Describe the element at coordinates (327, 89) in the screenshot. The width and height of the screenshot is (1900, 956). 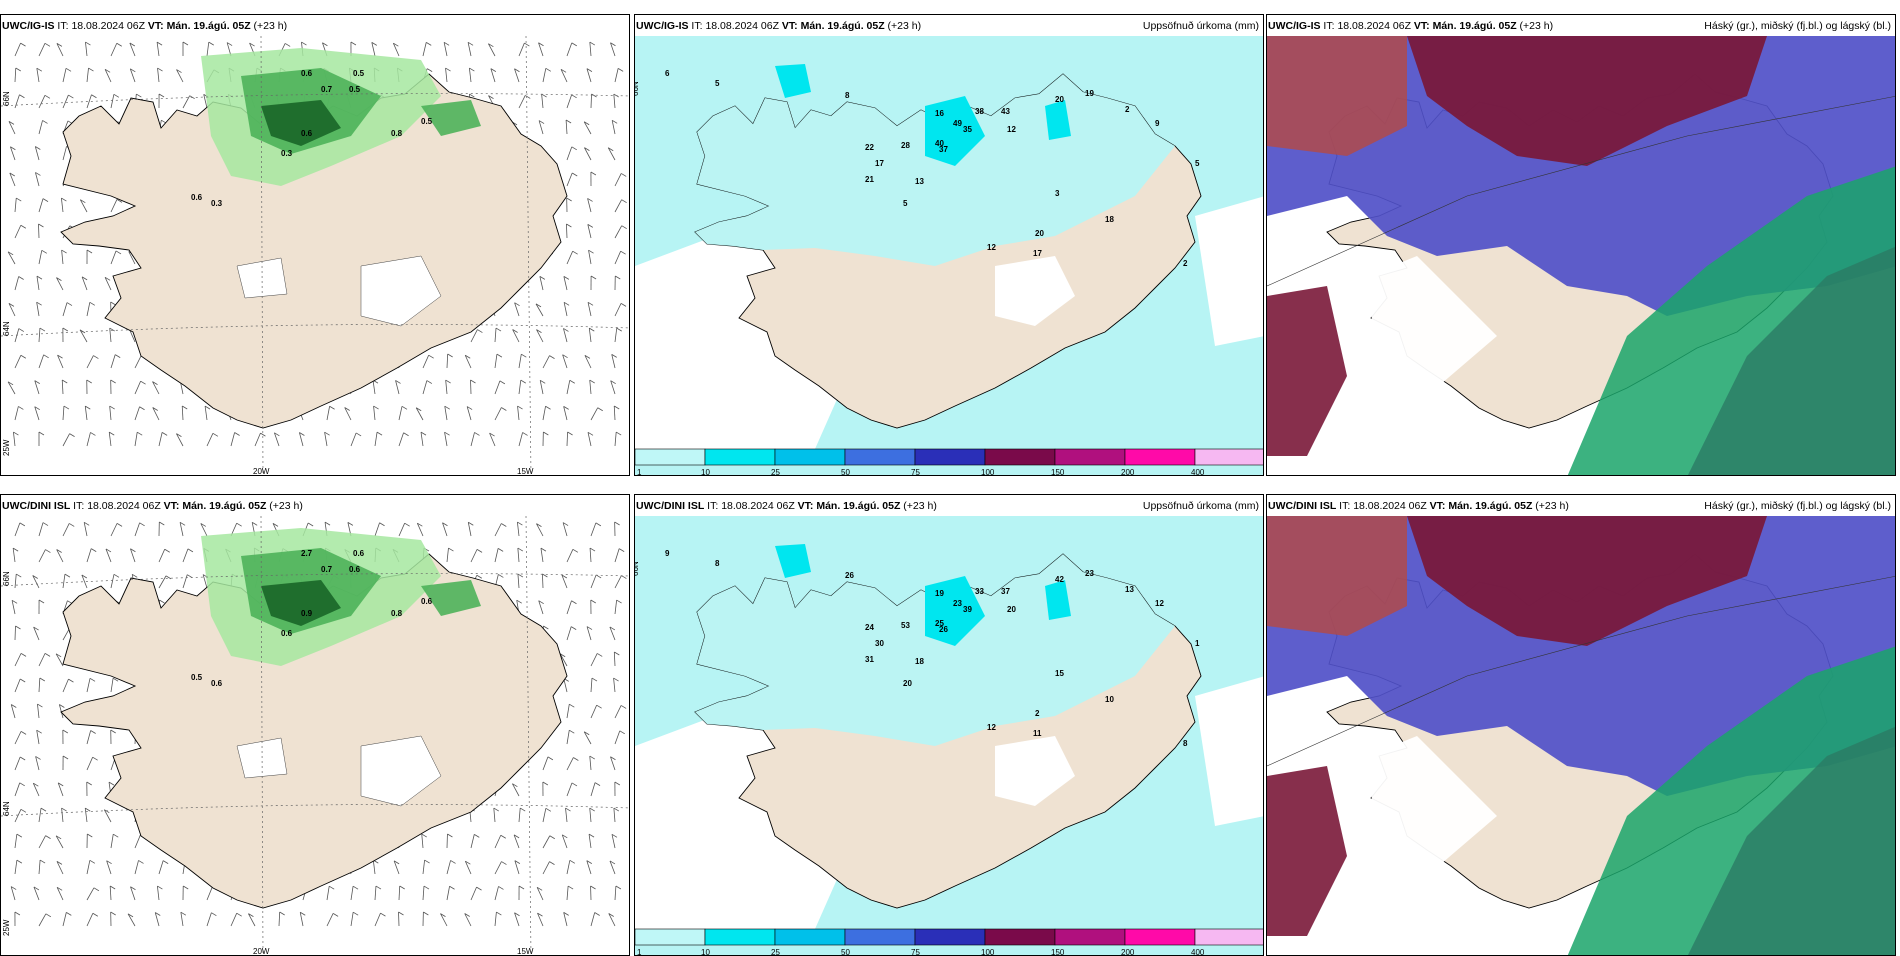
I see `cloud-water-label: 0.7` at that location.